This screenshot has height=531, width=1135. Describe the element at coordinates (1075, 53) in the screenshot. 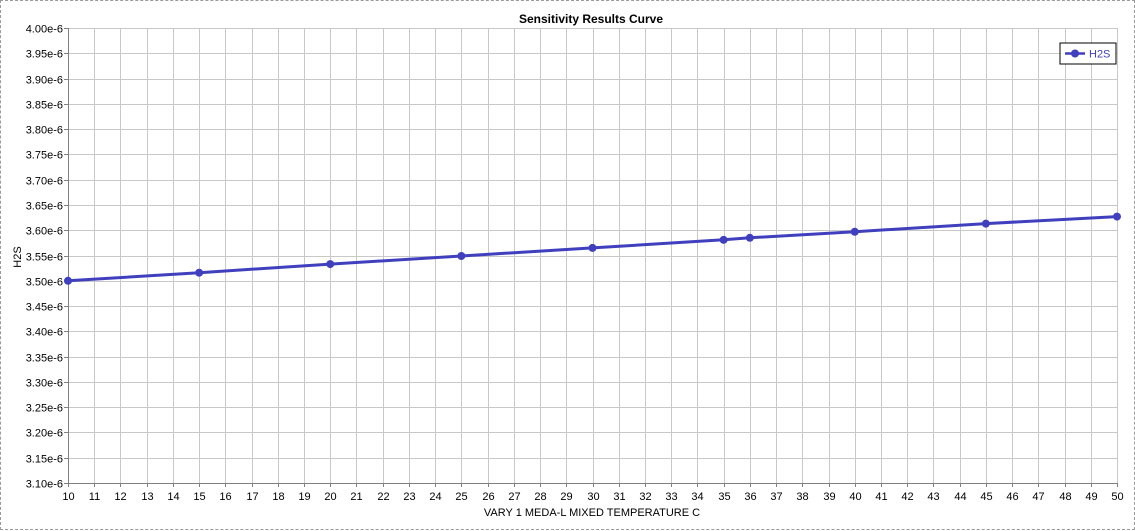

I see `legend-dot-marker` at that location.